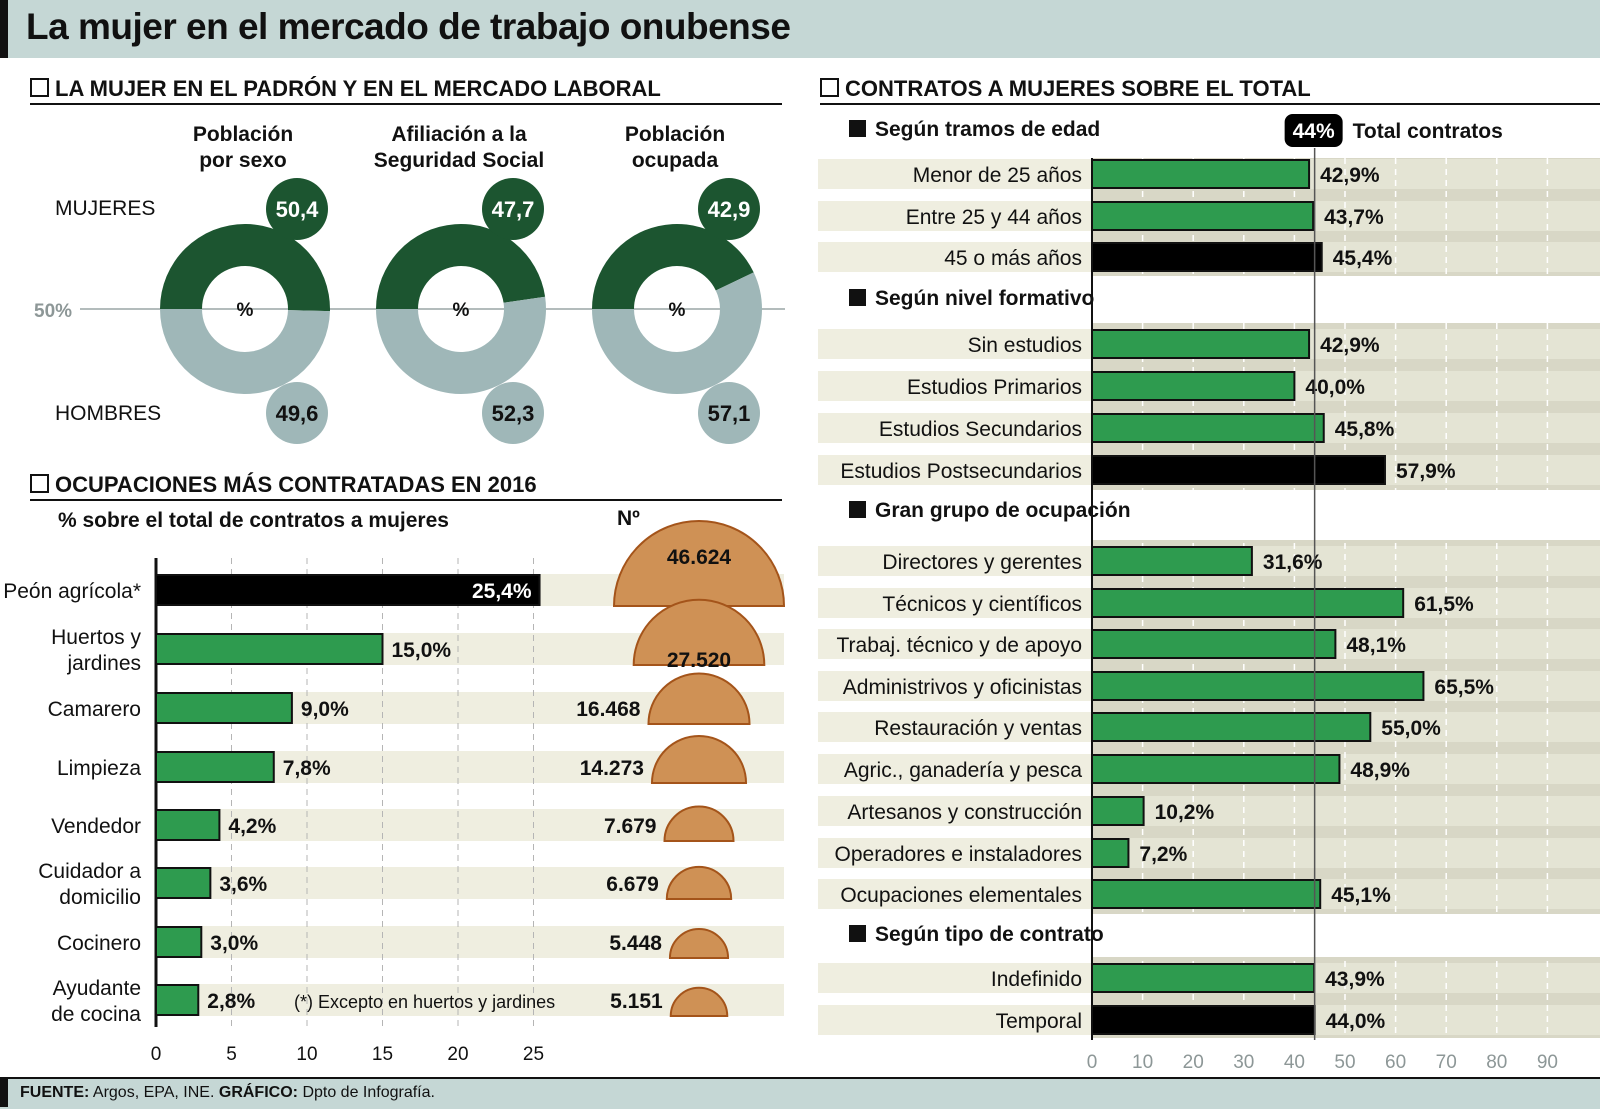 Image resolution: width=1600 pixels, height=1109 pixels. What do you see at coordinates (958, 854) in the screenshot?
I see `category-label: Operadores e instaladores` at bounding box center [958, 854].